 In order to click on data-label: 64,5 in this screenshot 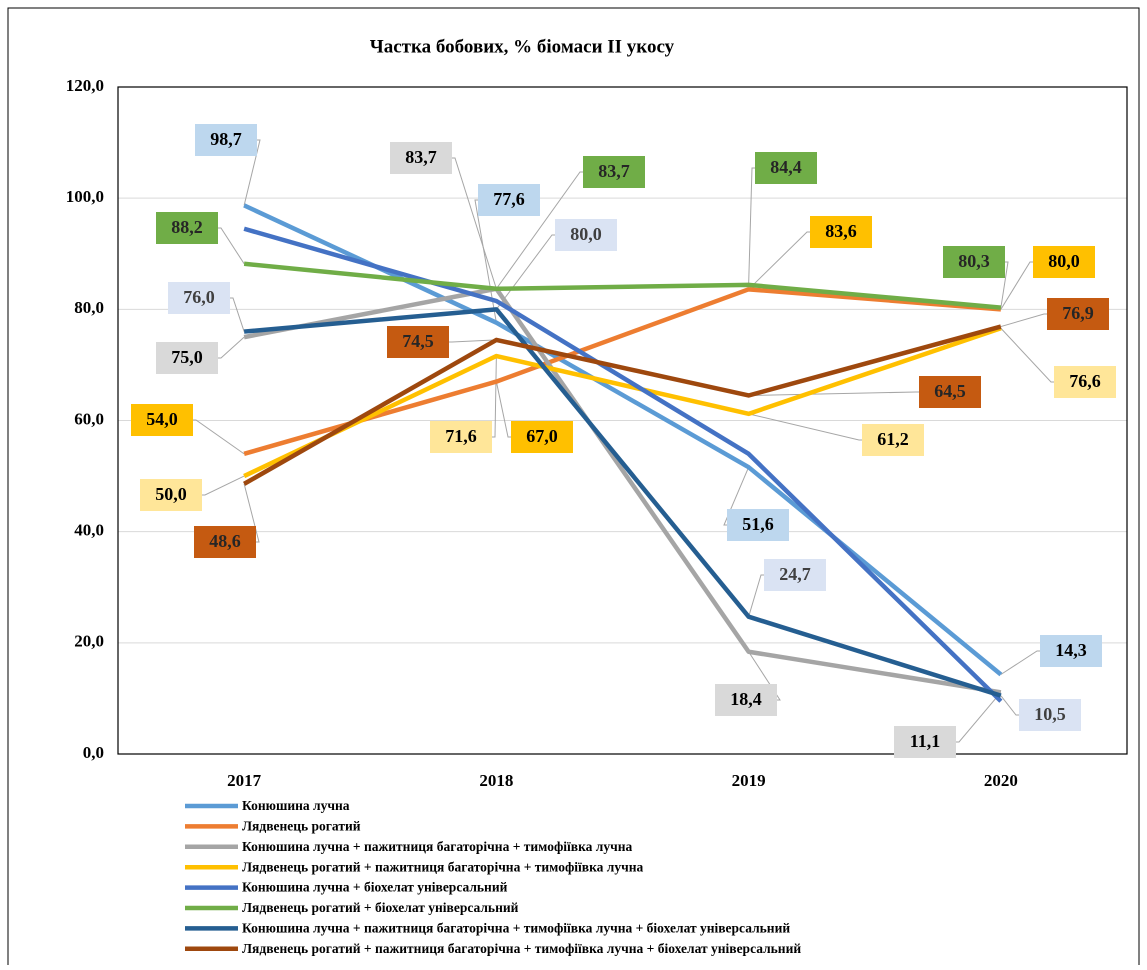, I will do `click(950, 391)`.